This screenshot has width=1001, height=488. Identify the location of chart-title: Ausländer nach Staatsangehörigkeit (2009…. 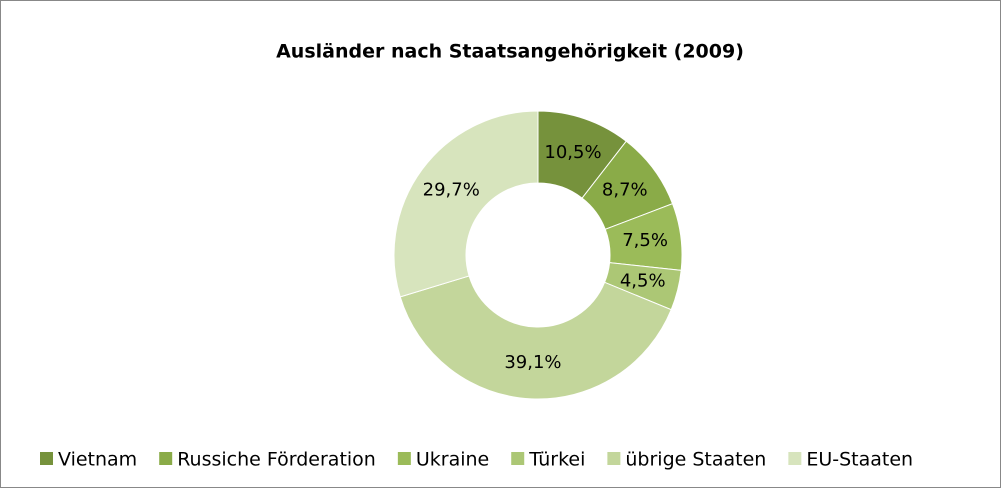
(510, 52).